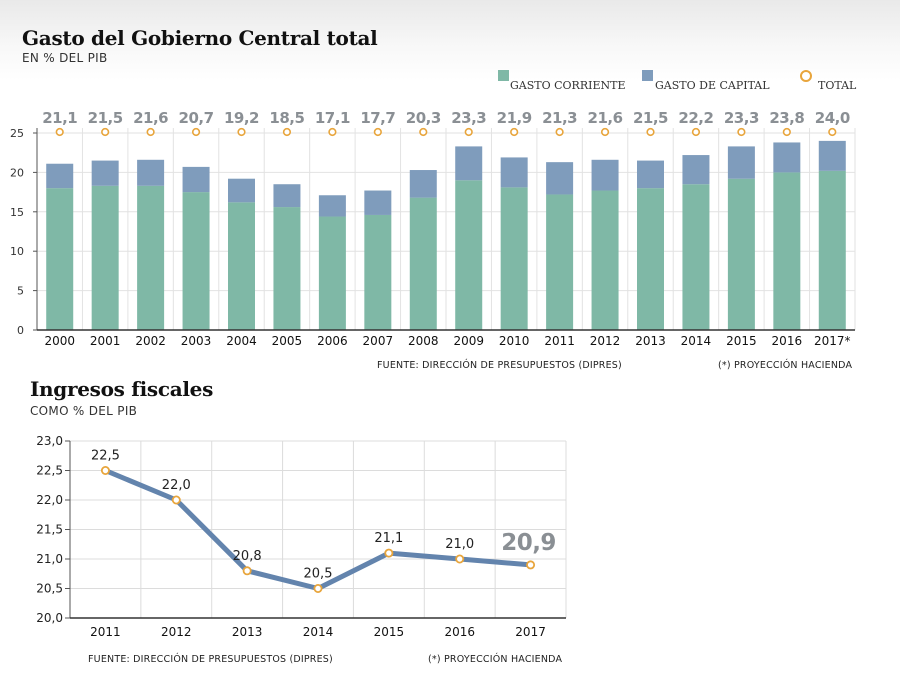  What do you see at coordinates (388, 538) in the screenshot?
I see `data-label: 21,1` at bounding box center [388, 538].